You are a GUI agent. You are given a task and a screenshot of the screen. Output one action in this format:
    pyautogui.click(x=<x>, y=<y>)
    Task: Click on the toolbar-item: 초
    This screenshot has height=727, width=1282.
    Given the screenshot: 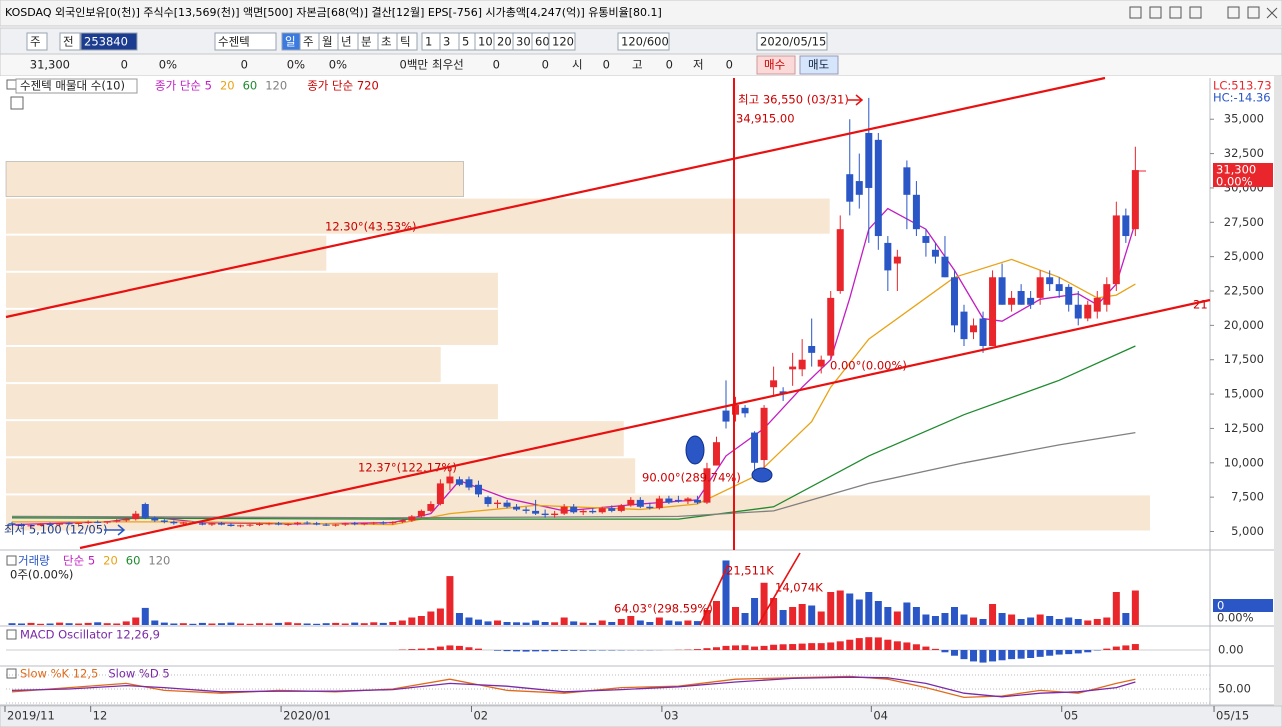 What is the action you would take?
    pyautogui.click(x=386, y=42)
    